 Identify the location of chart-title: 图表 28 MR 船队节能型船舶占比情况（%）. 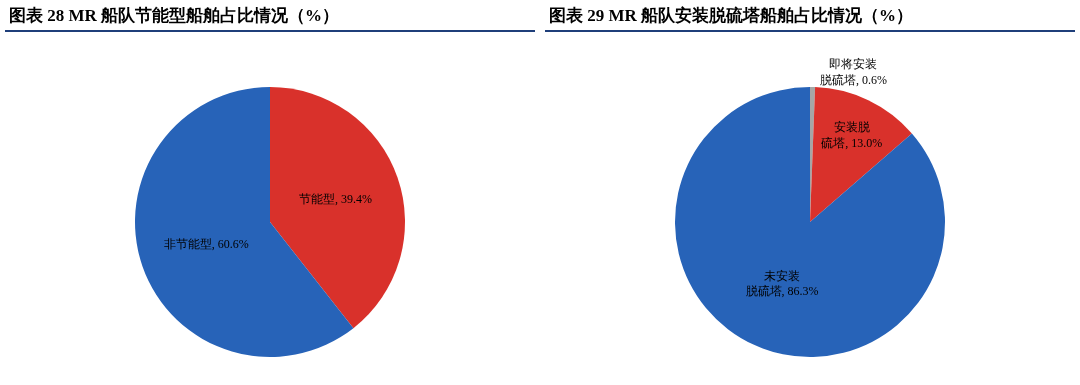
(270, 16).